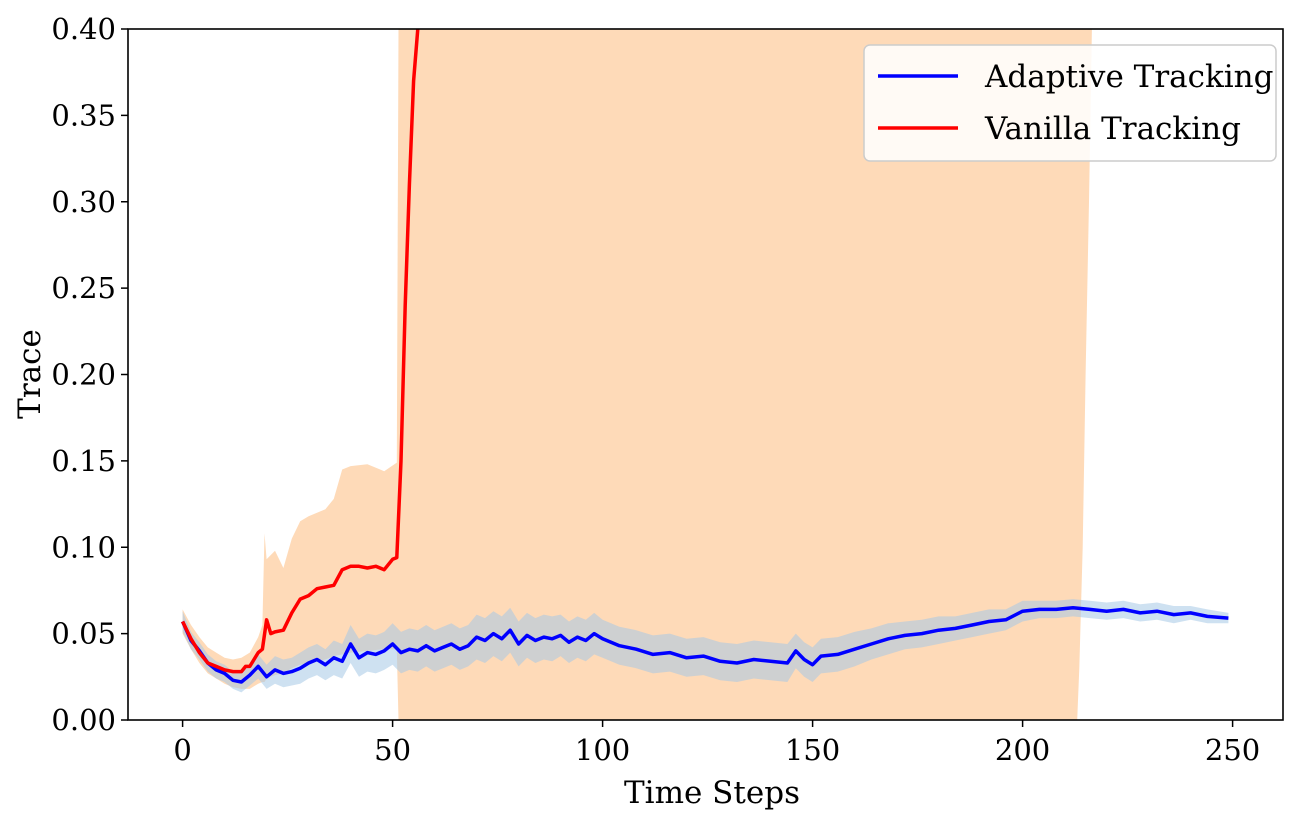 The height and width of the screenshot is (825, 1310). What do you see at coordinates (83, 720) in the screenshot?
I see `y-tick-label: 0.00` at bounding box center [83, 720].